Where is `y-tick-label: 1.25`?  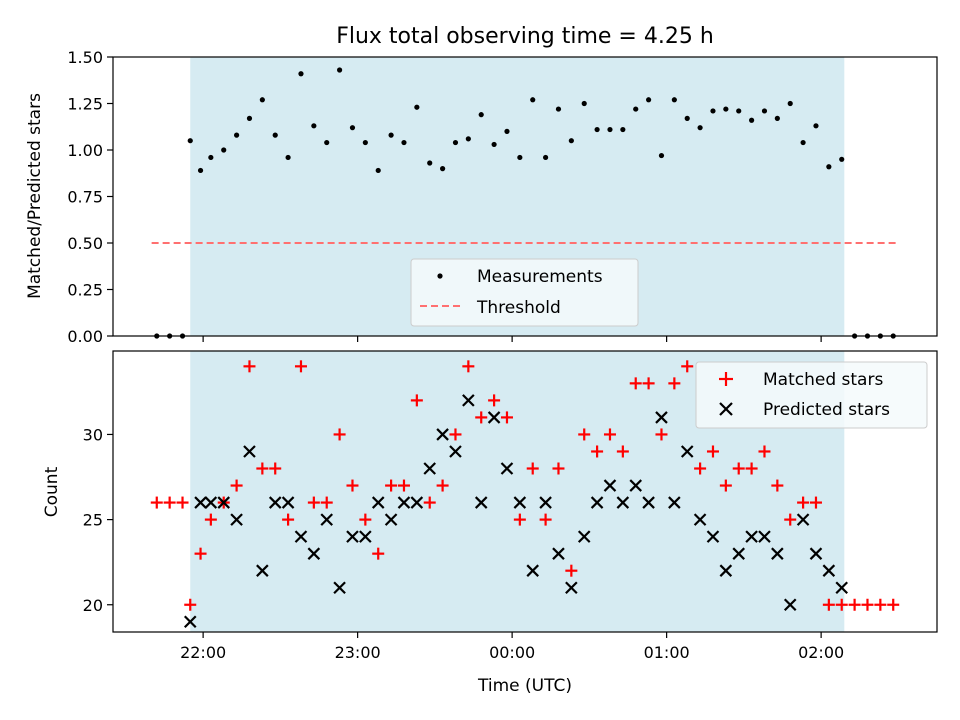 y-tick-label: 1.25 is located at coordinates (85, 104).